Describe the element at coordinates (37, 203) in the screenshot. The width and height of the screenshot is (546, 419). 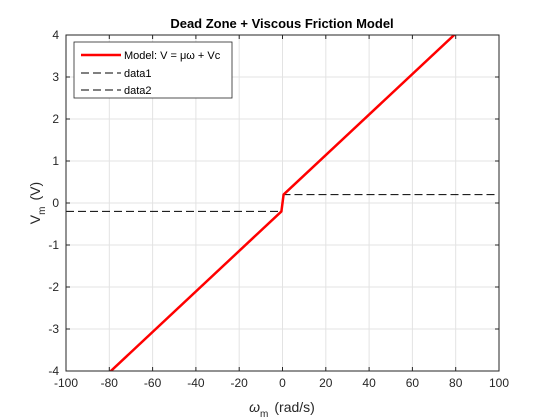
I see `y-axis-label: Vm (V)` at that location.